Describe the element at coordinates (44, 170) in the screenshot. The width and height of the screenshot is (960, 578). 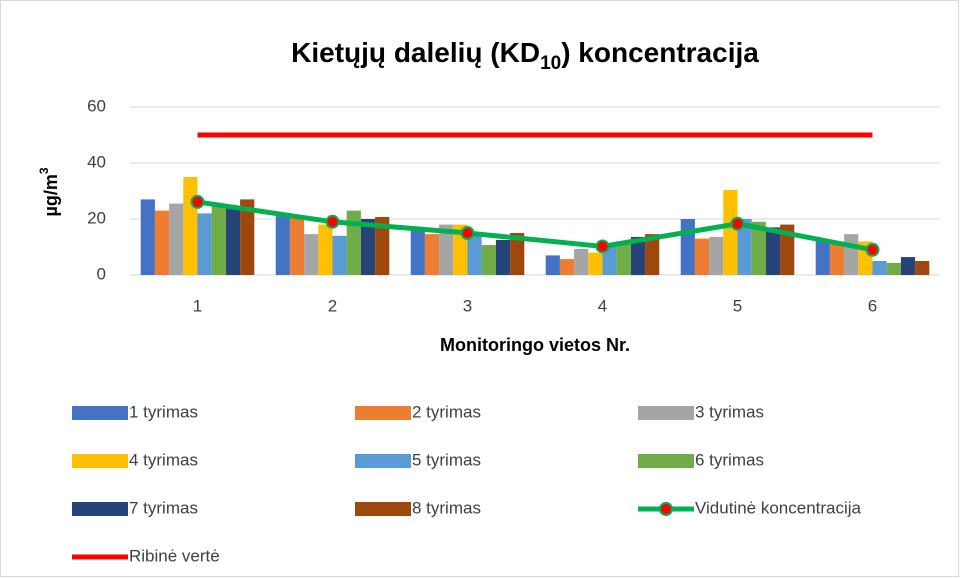
I see `ylabel-superscript: 3` at that location.